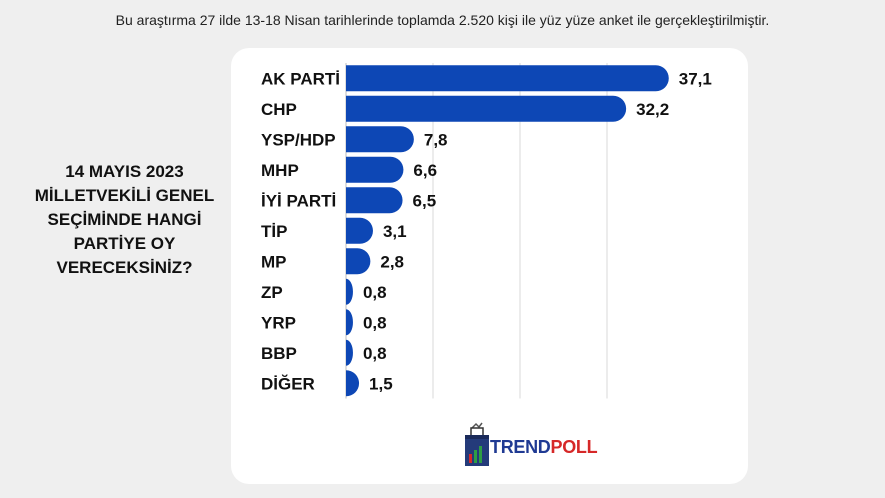 The width and height of the screenshot is (885, 498). Describe the element at coordinates (279, 109) in the screenshot. I see `category-label: CHP` at that location.